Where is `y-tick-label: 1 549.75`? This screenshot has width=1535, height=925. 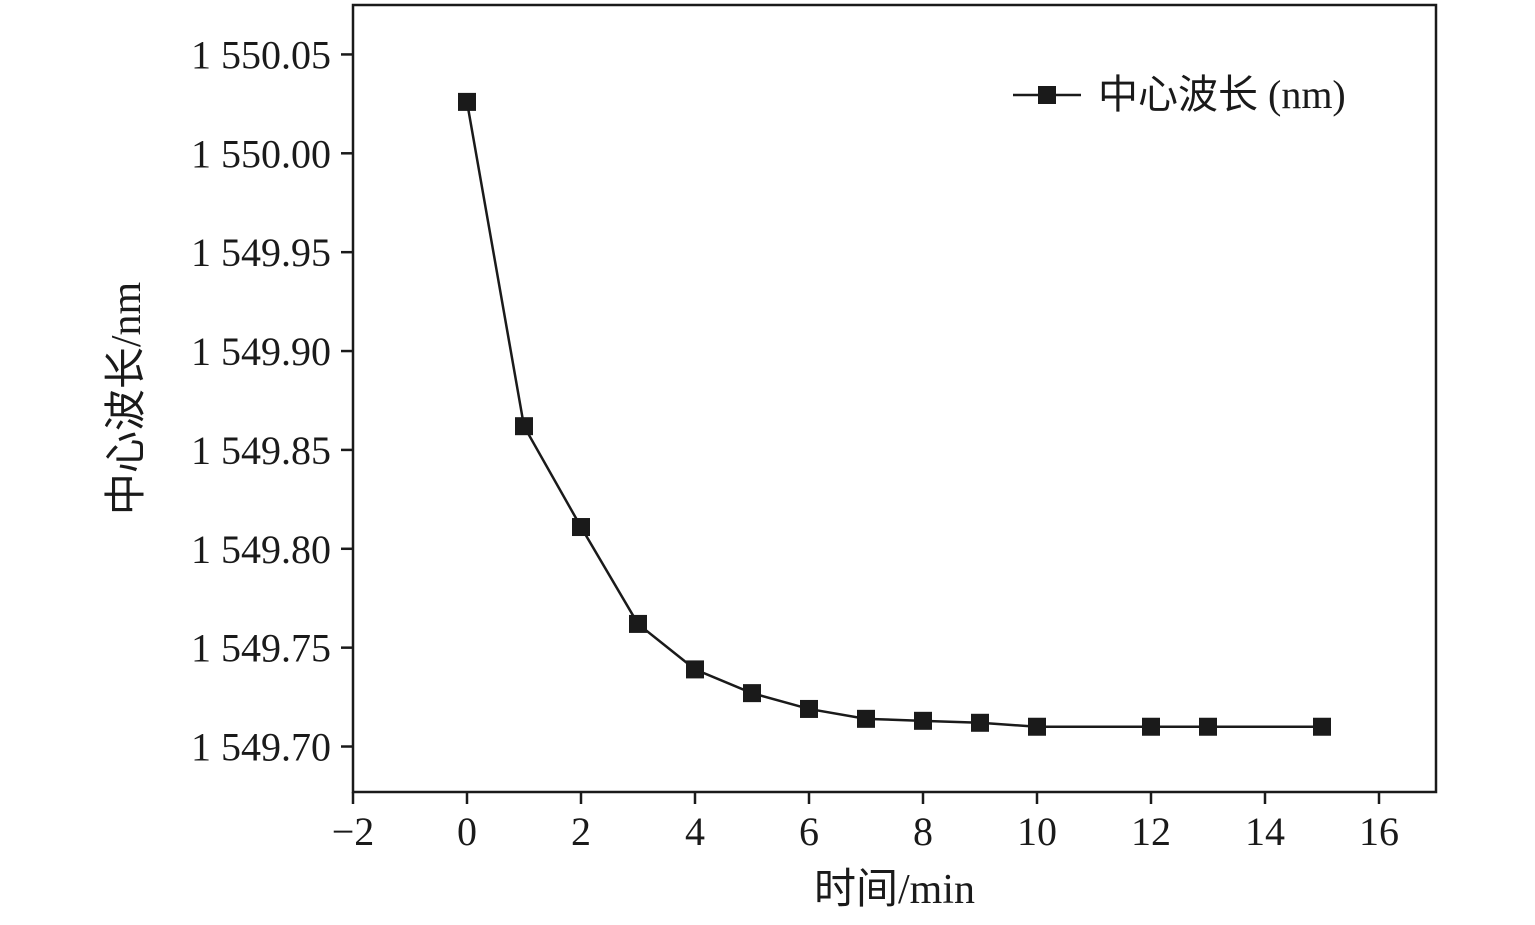
y-tick-label: 1 549.75 is located at coordinates (261, 648).